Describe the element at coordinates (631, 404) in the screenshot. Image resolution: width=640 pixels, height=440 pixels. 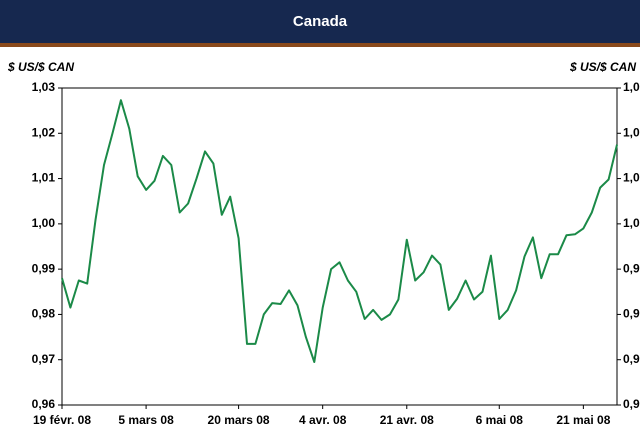
I see `y2-tick-label: 0,96` at that location.